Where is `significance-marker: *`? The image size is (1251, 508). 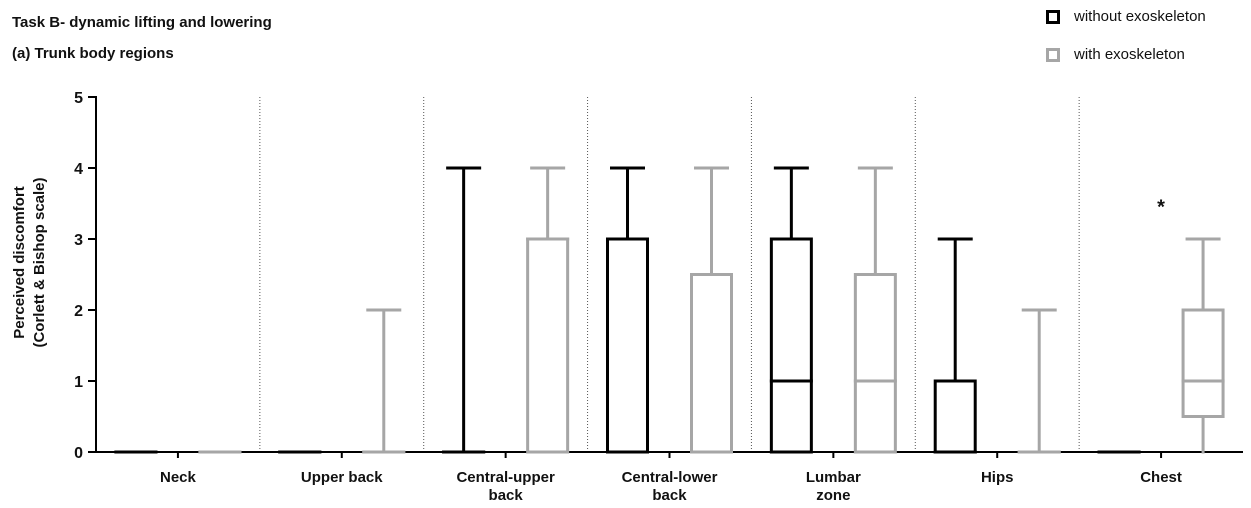
significance-marker: * is located at coordinates (1161, 208).